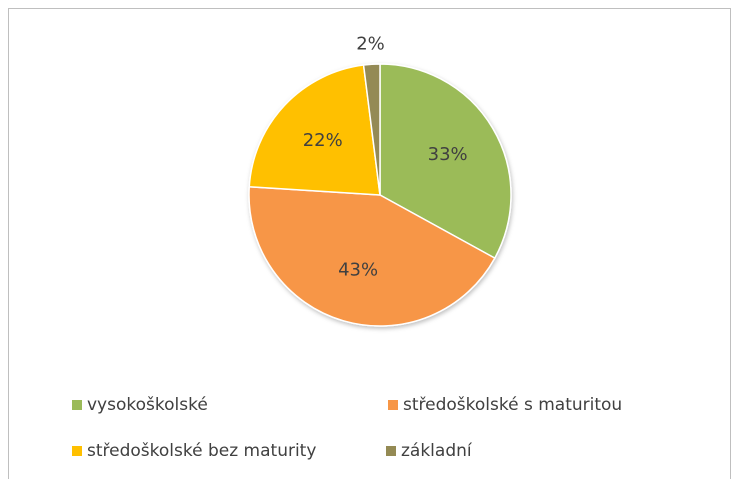 The height and width of the screenshot is (479, 739). I want to click on data-label: 43%, so click(358, 269).